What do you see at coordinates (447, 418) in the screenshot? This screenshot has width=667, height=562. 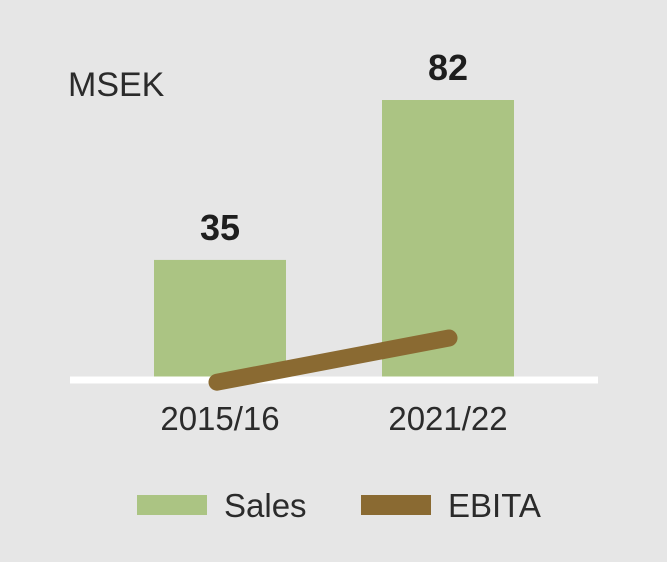 I see `x-tick-2021/22: 2021/22` at bounding box center [447, 418].